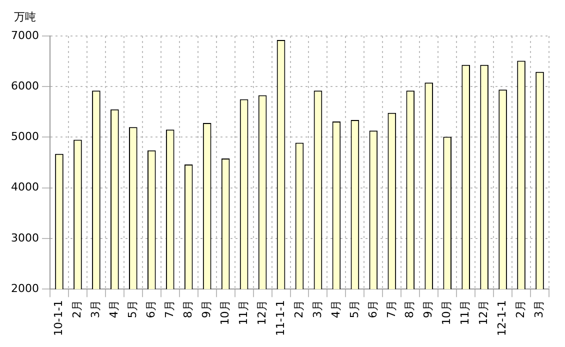 The image size is (565, 347). I want to click on y-tick-label: 4000, so click(24, 187).